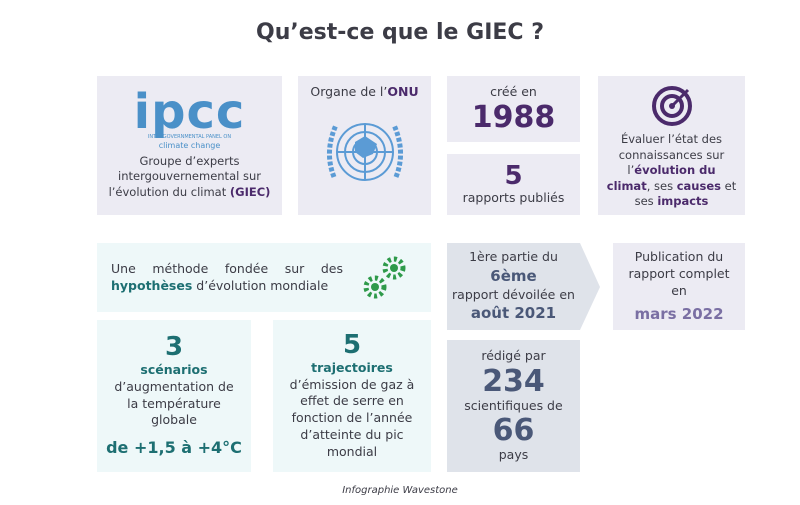 This screenshot has width=800, height=505. Describe the element at coordinates (384, 277) in the screenshot. I see `gears-icon` at that location.